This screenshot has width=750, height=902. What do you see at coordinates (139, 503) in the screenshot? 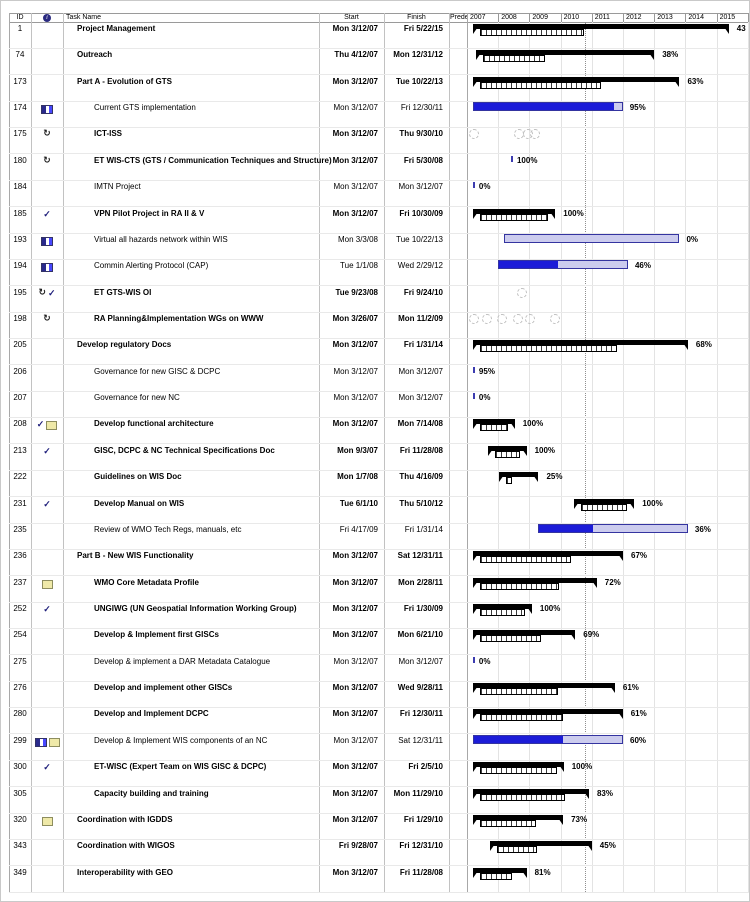
I see `task-name-cell: Develop Manual on WIS` at bounding box center [139, 503].